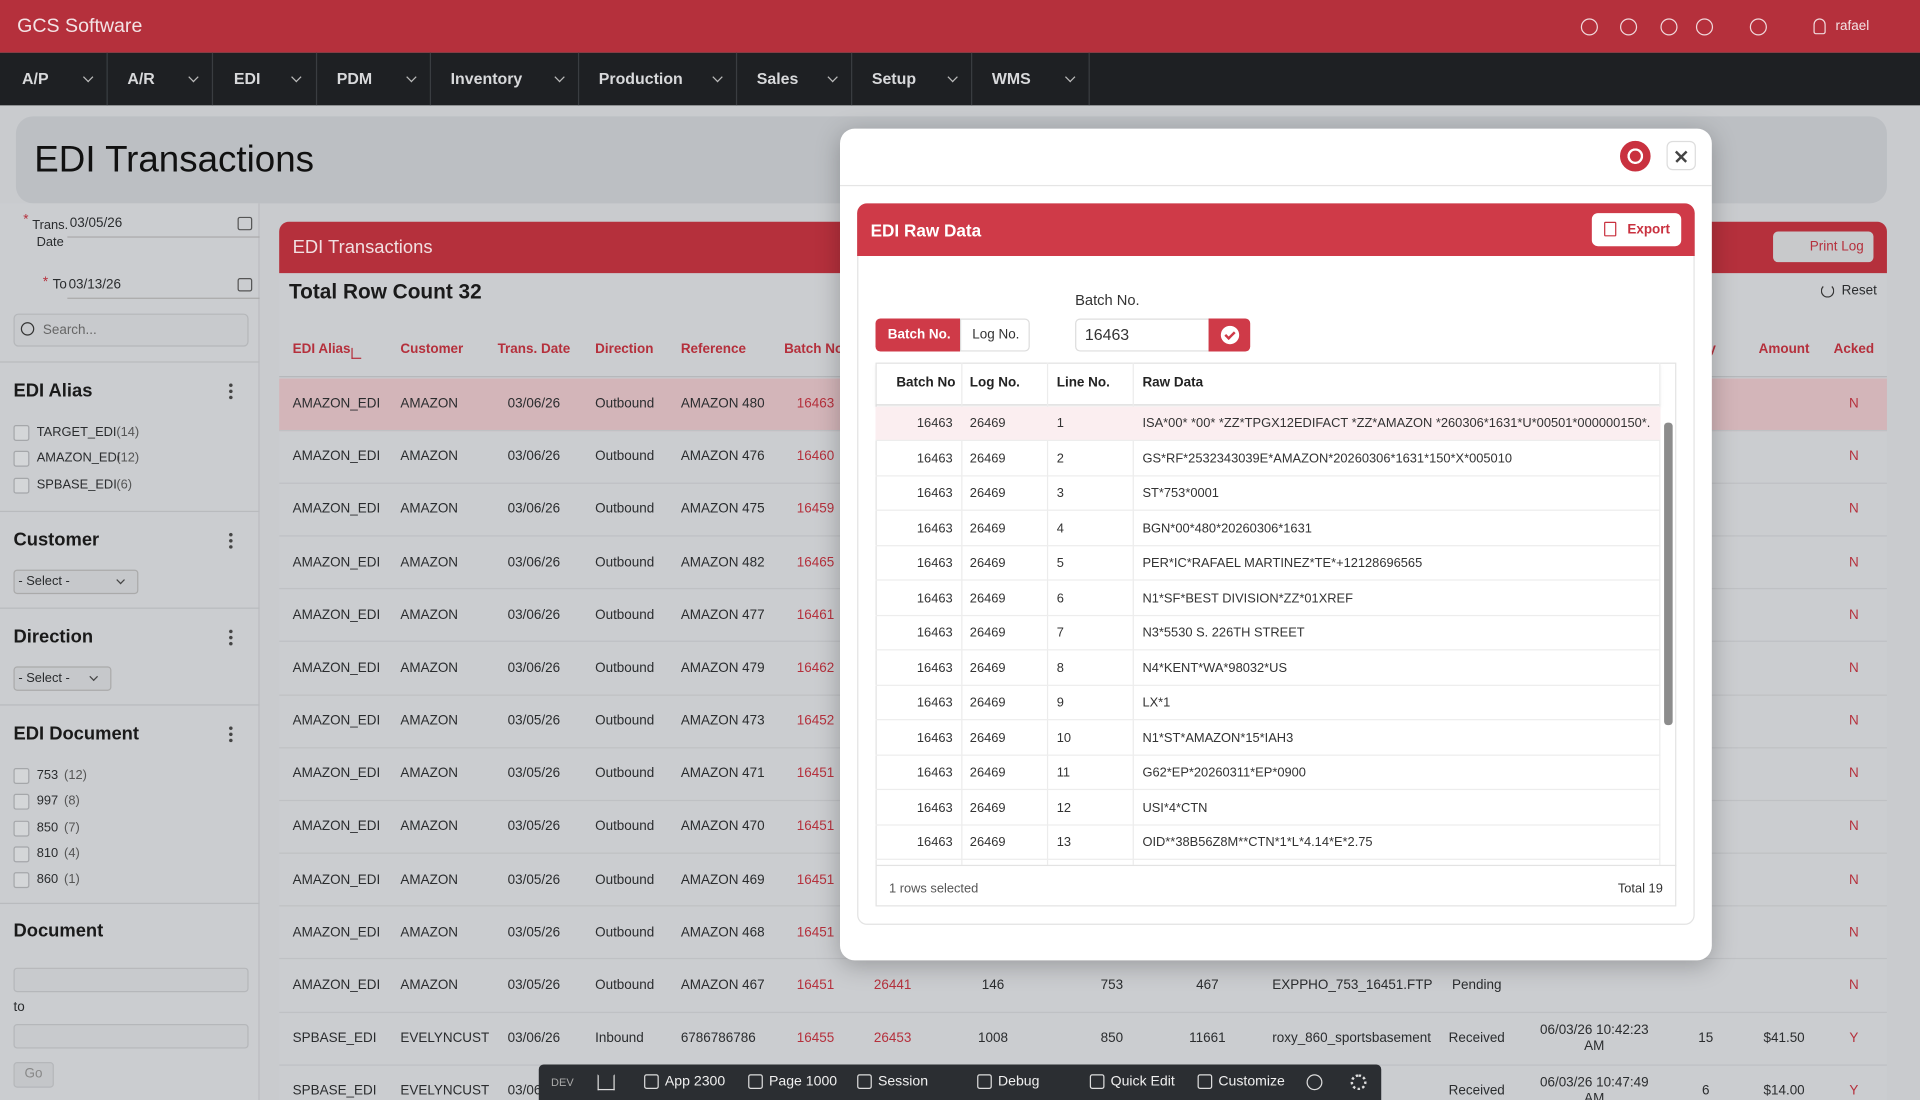 This screenshot has height=1100, width=1920. I want to click on cell: 03/06/26, so click(534, 668).